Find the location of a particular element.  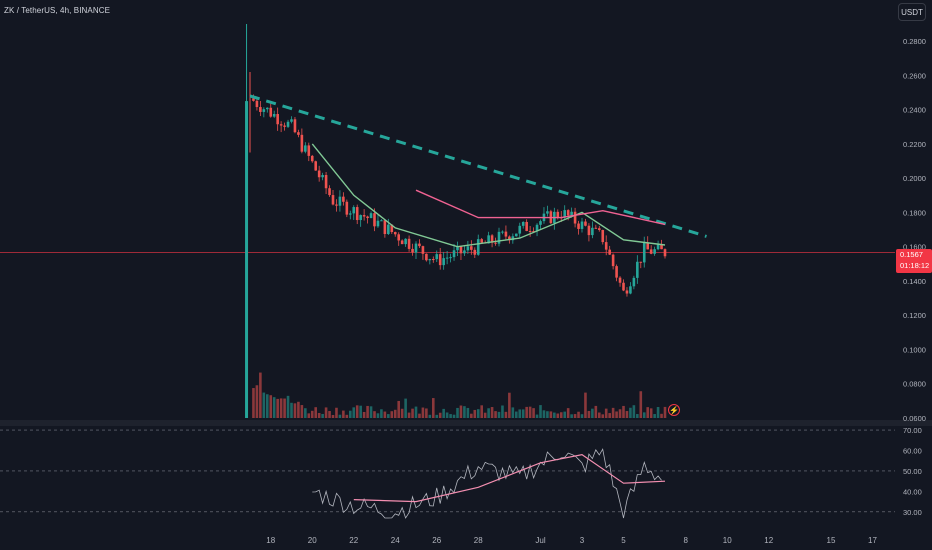

time-tick-label: 20 is located at coordinates (312, 540).